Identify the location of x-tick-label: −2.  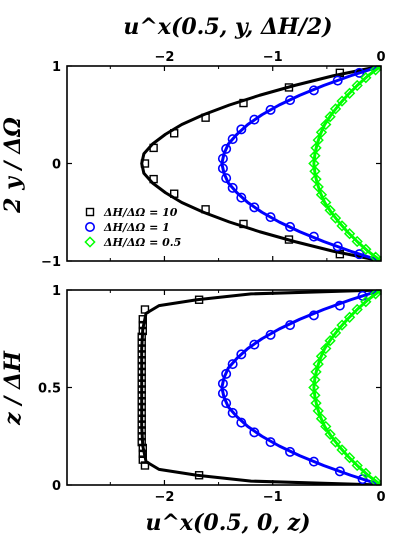
(164, 497).